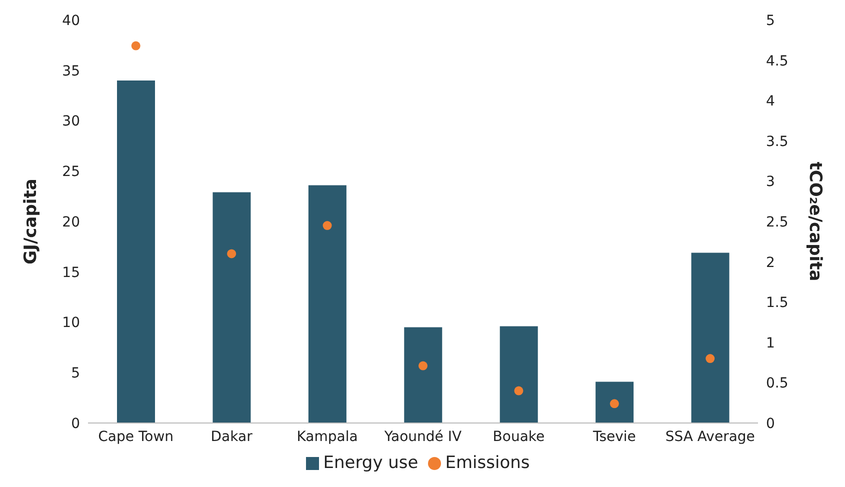  Describe the element at coordinates (814, 222) in the screenshot. I see `y2-axis-title: tCO₂e/capita` at that location.